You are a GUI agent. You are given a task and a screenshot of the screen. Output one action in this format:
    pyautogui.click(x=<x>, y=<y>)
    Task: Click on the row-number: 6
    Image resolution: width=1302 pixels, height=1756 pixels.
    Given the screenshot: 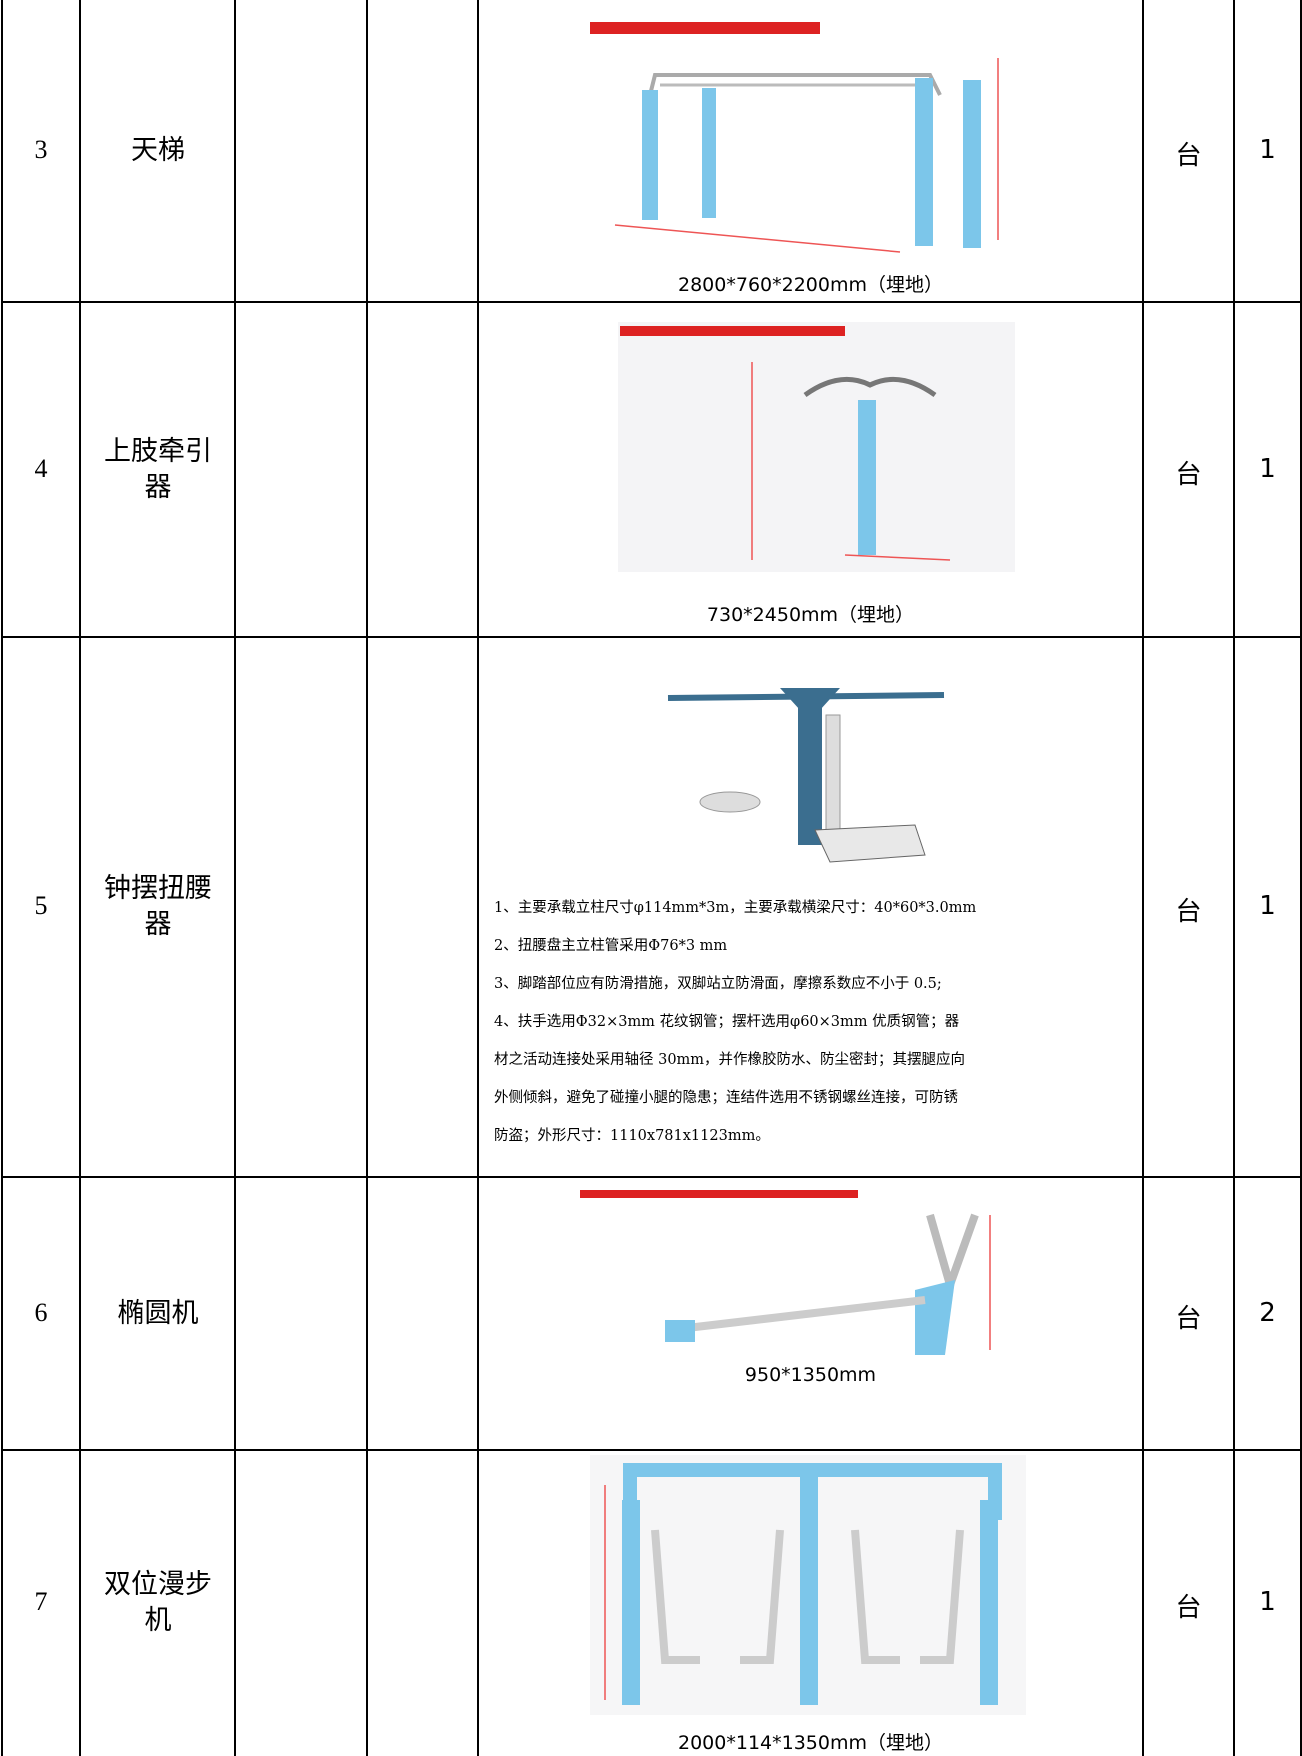 What is the action you would take?
    pyautogui.click(x=41, y=1312)
    